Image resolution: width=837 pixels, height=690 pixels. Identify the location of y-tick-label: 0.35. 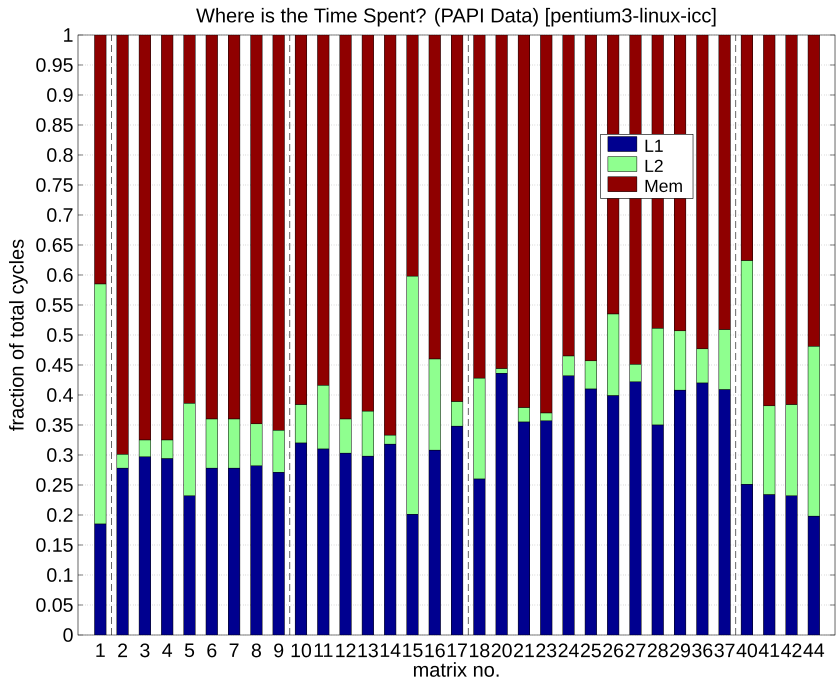
(54, 425).